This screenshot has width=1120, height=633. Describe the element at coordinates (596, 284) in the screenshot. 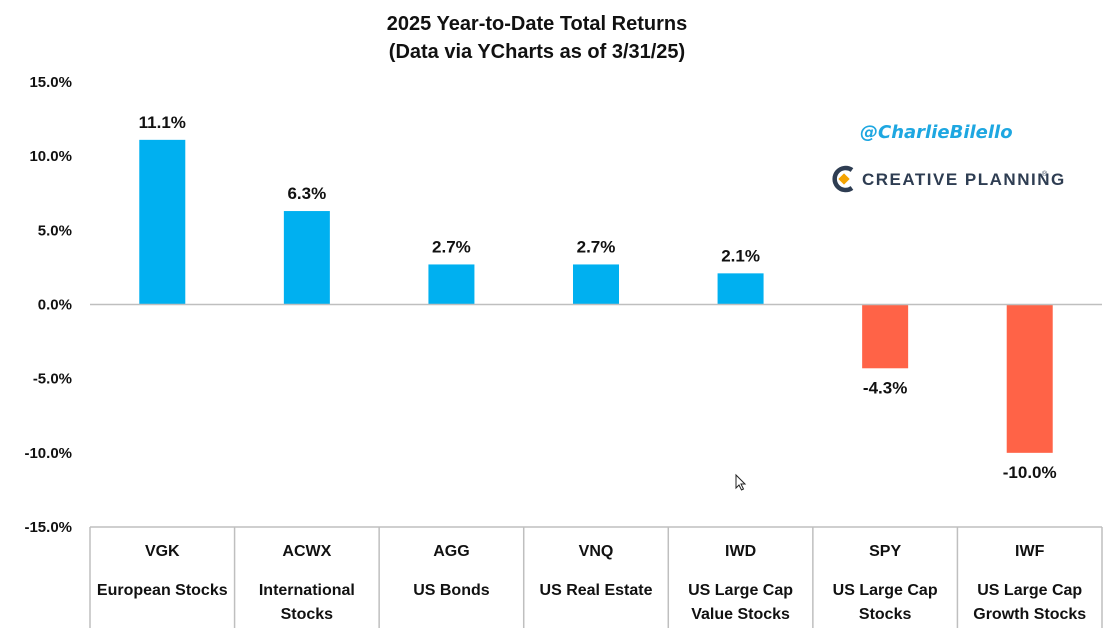

I see `bar-vnq` at that location.